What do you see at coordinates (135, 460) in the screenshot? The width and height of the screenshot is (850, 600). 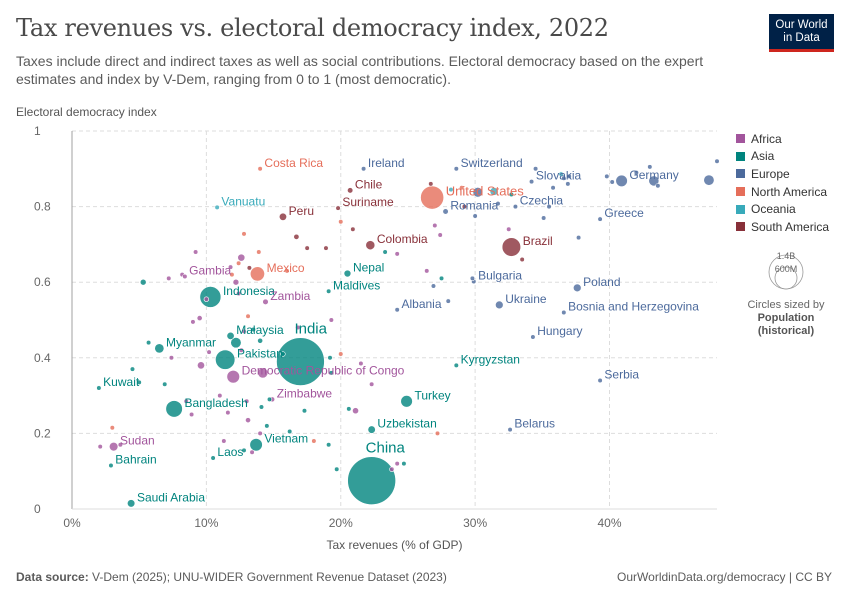 I see `point-label: Bahrain` at bounding box center [135, 460].